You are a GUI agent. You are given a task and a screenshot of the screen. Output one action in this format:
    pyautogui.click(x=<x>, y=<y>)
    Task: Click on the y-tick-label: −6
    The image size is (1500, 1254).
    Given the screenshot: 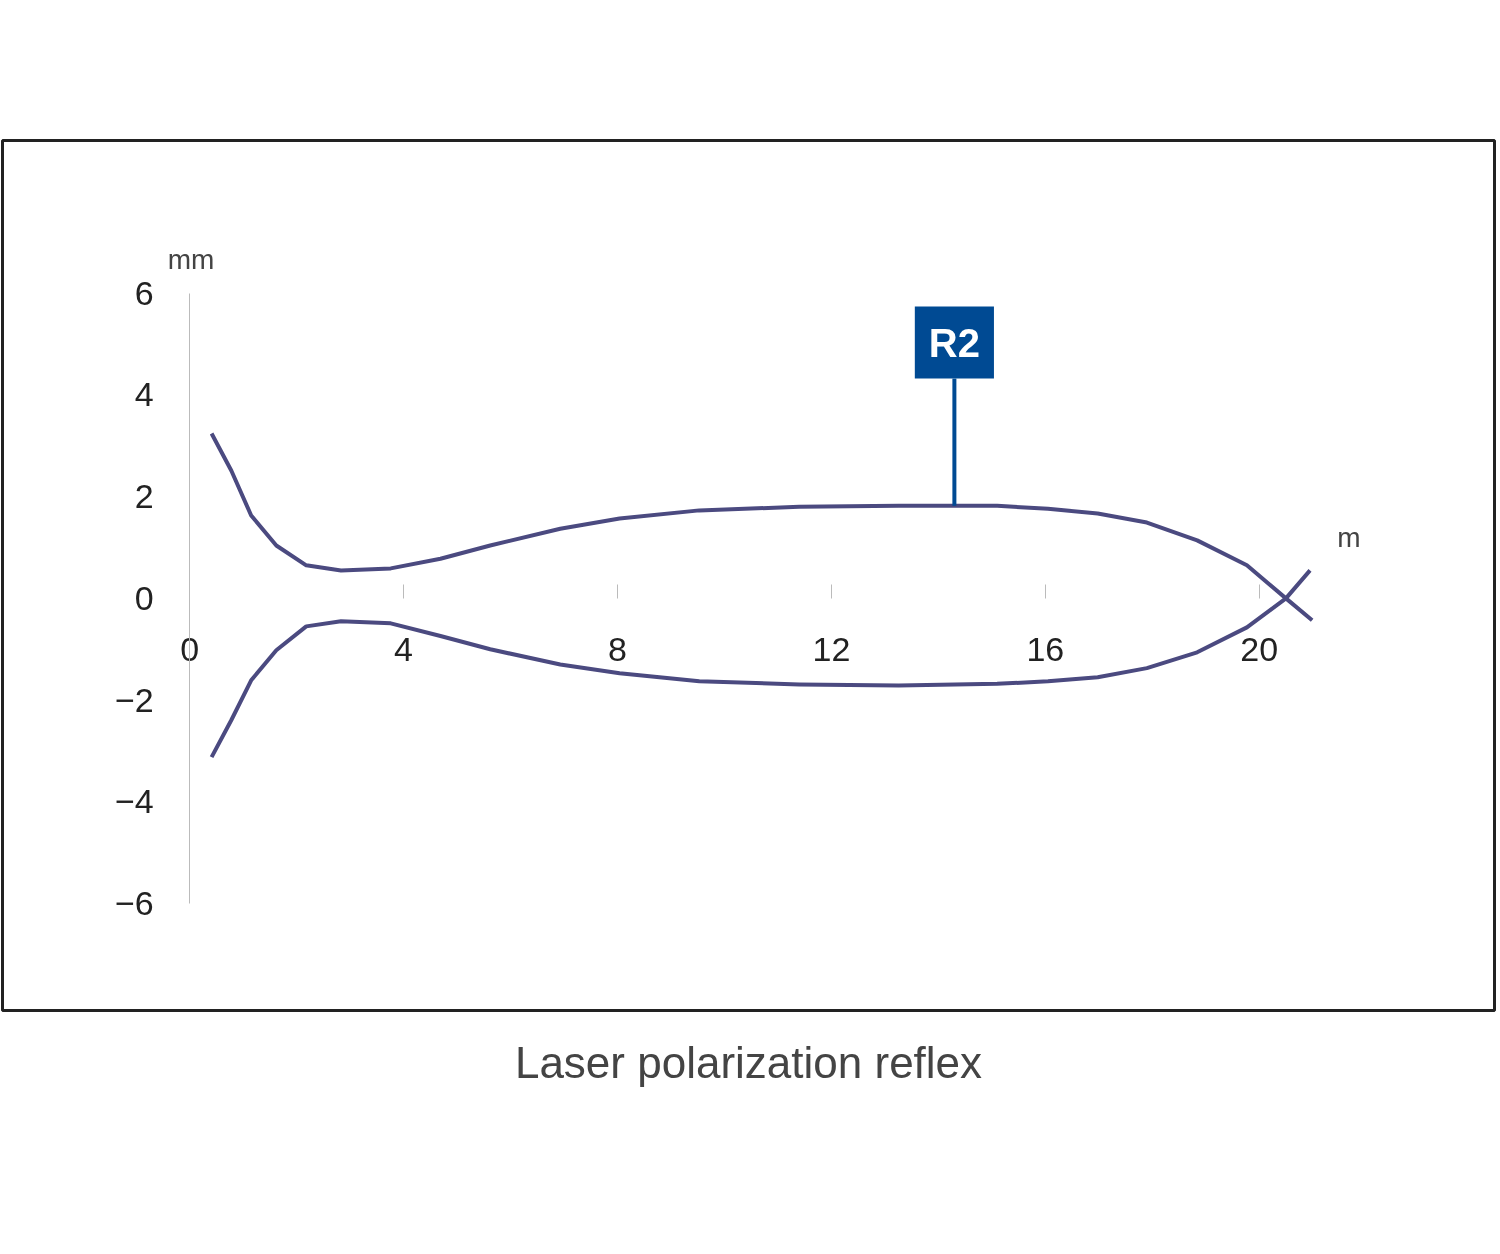 What is the action you would take?
    pyautogui.click(x=134, y=903)
    